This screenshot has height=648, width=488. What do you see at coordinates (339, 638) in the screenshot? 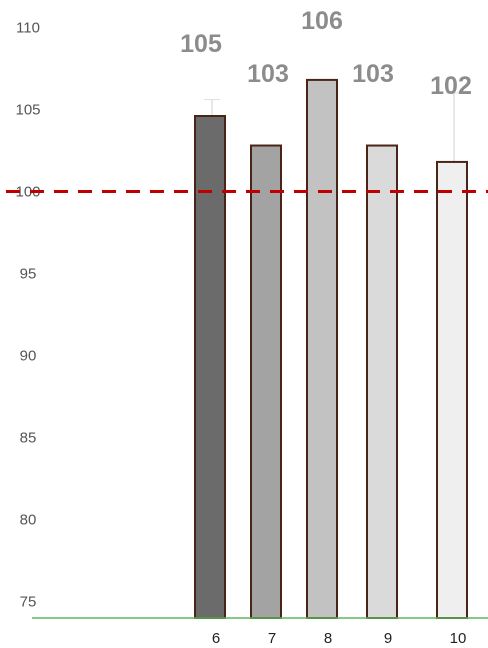
I see `x-axis: 6 7 8 9 10` at bounding box center [339, 638].